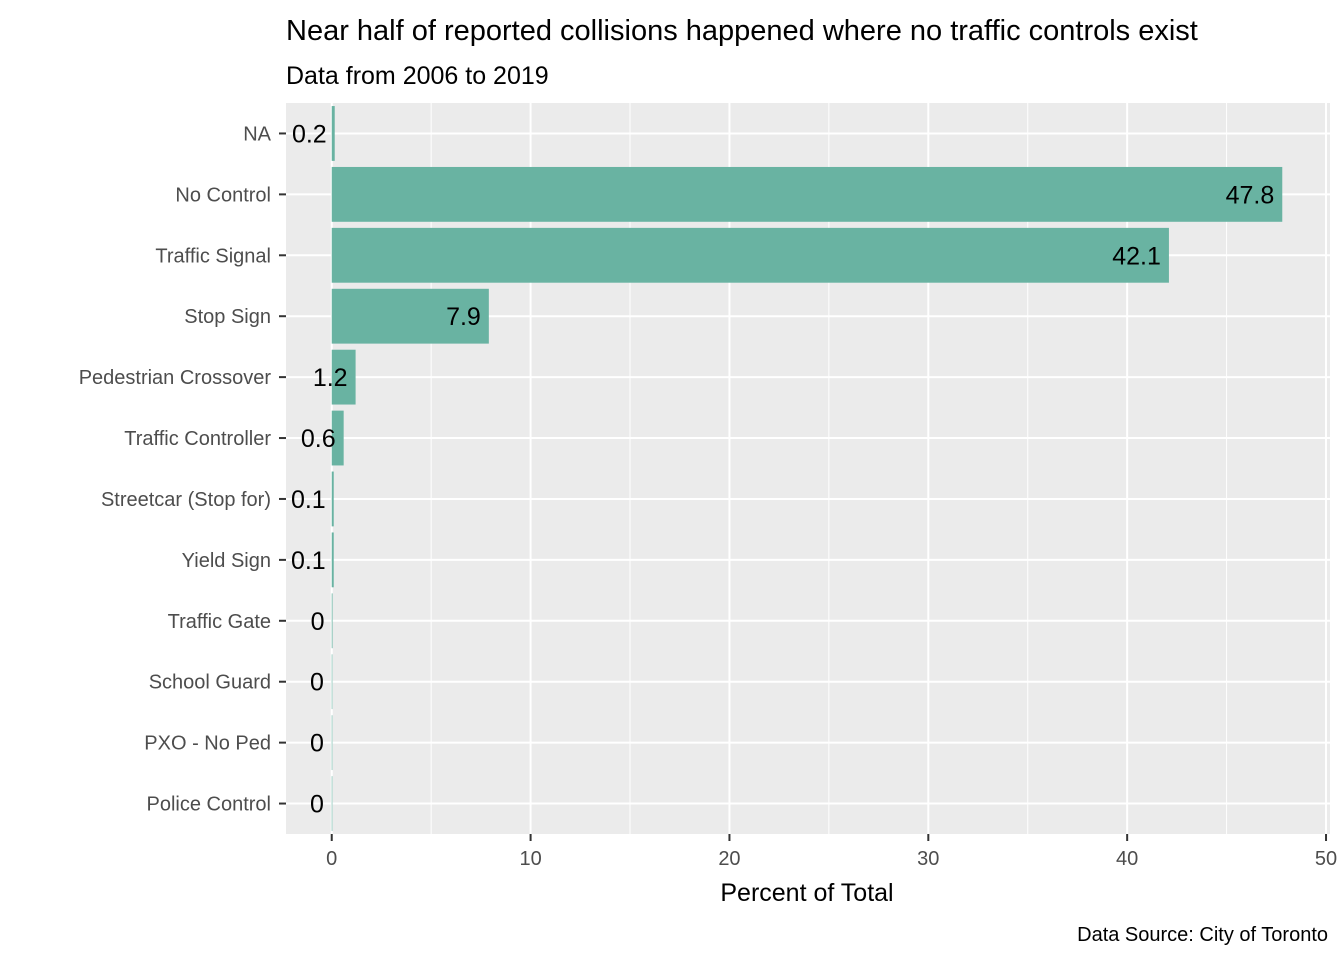 This screenshot has height=960, width=1344. Describe the element at coordinates (309, 134) in the screenshot. I see `bar-value-label: 0.2` at that location.